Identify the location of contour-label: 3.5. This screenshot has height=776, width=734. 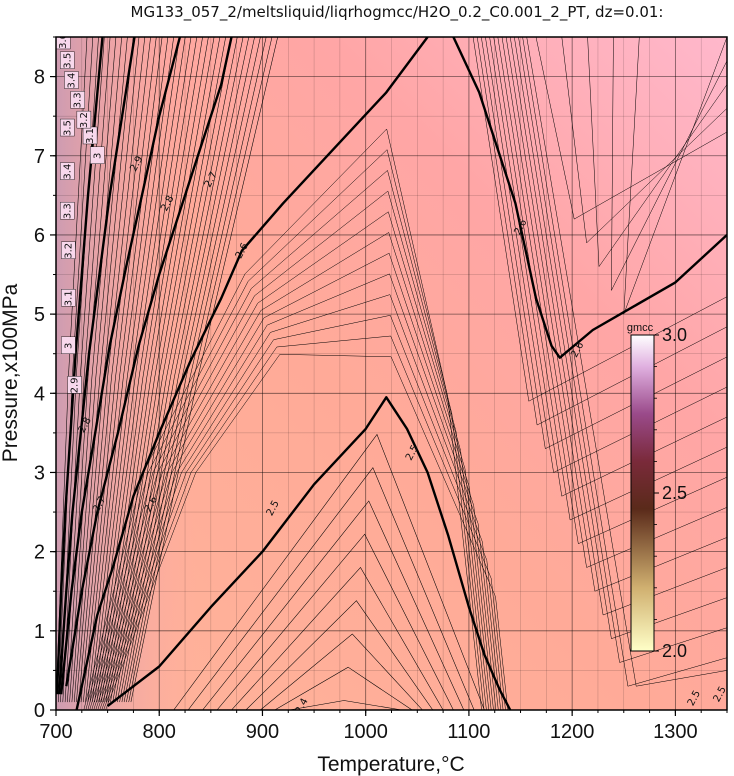
(67, 61).